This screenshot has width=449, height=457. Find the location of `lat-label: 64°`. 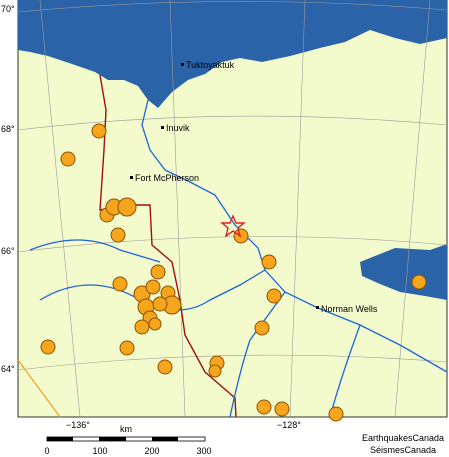

lat-label: 64° is located at coordinates (8, 369).